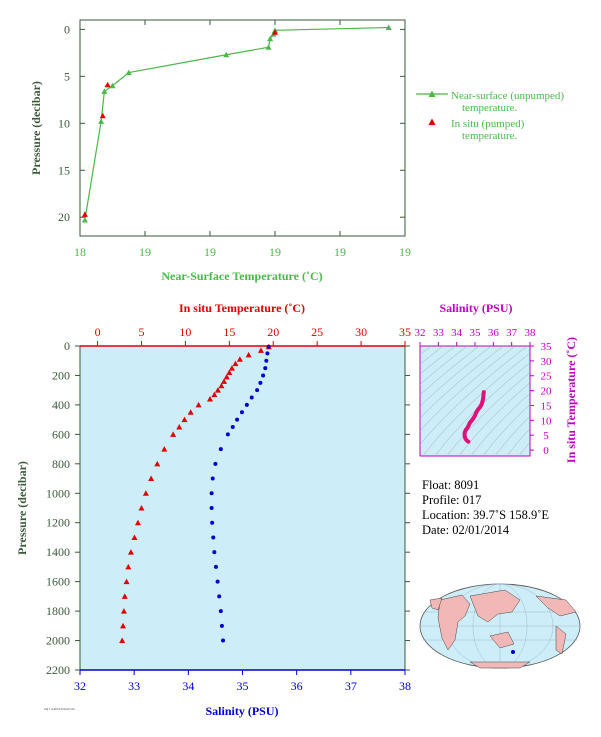 This screenshot has width=601, height=737. I want to click on profile-top-tick-label: 20, so click(273, 332).